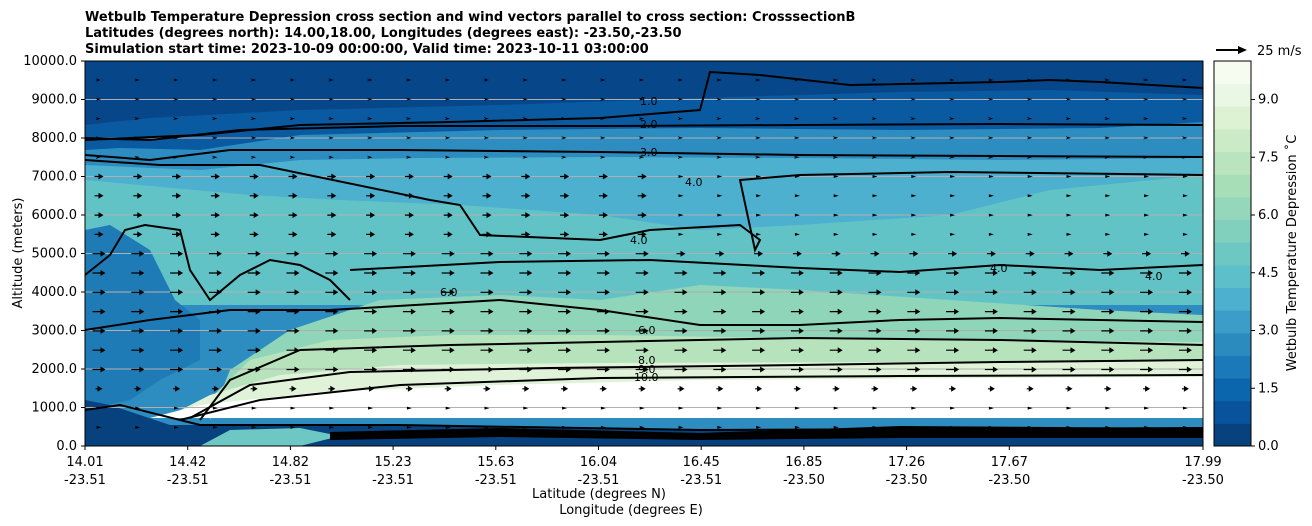  I want to click on x-tick-label-lat: 16.85, so click(803, 462).